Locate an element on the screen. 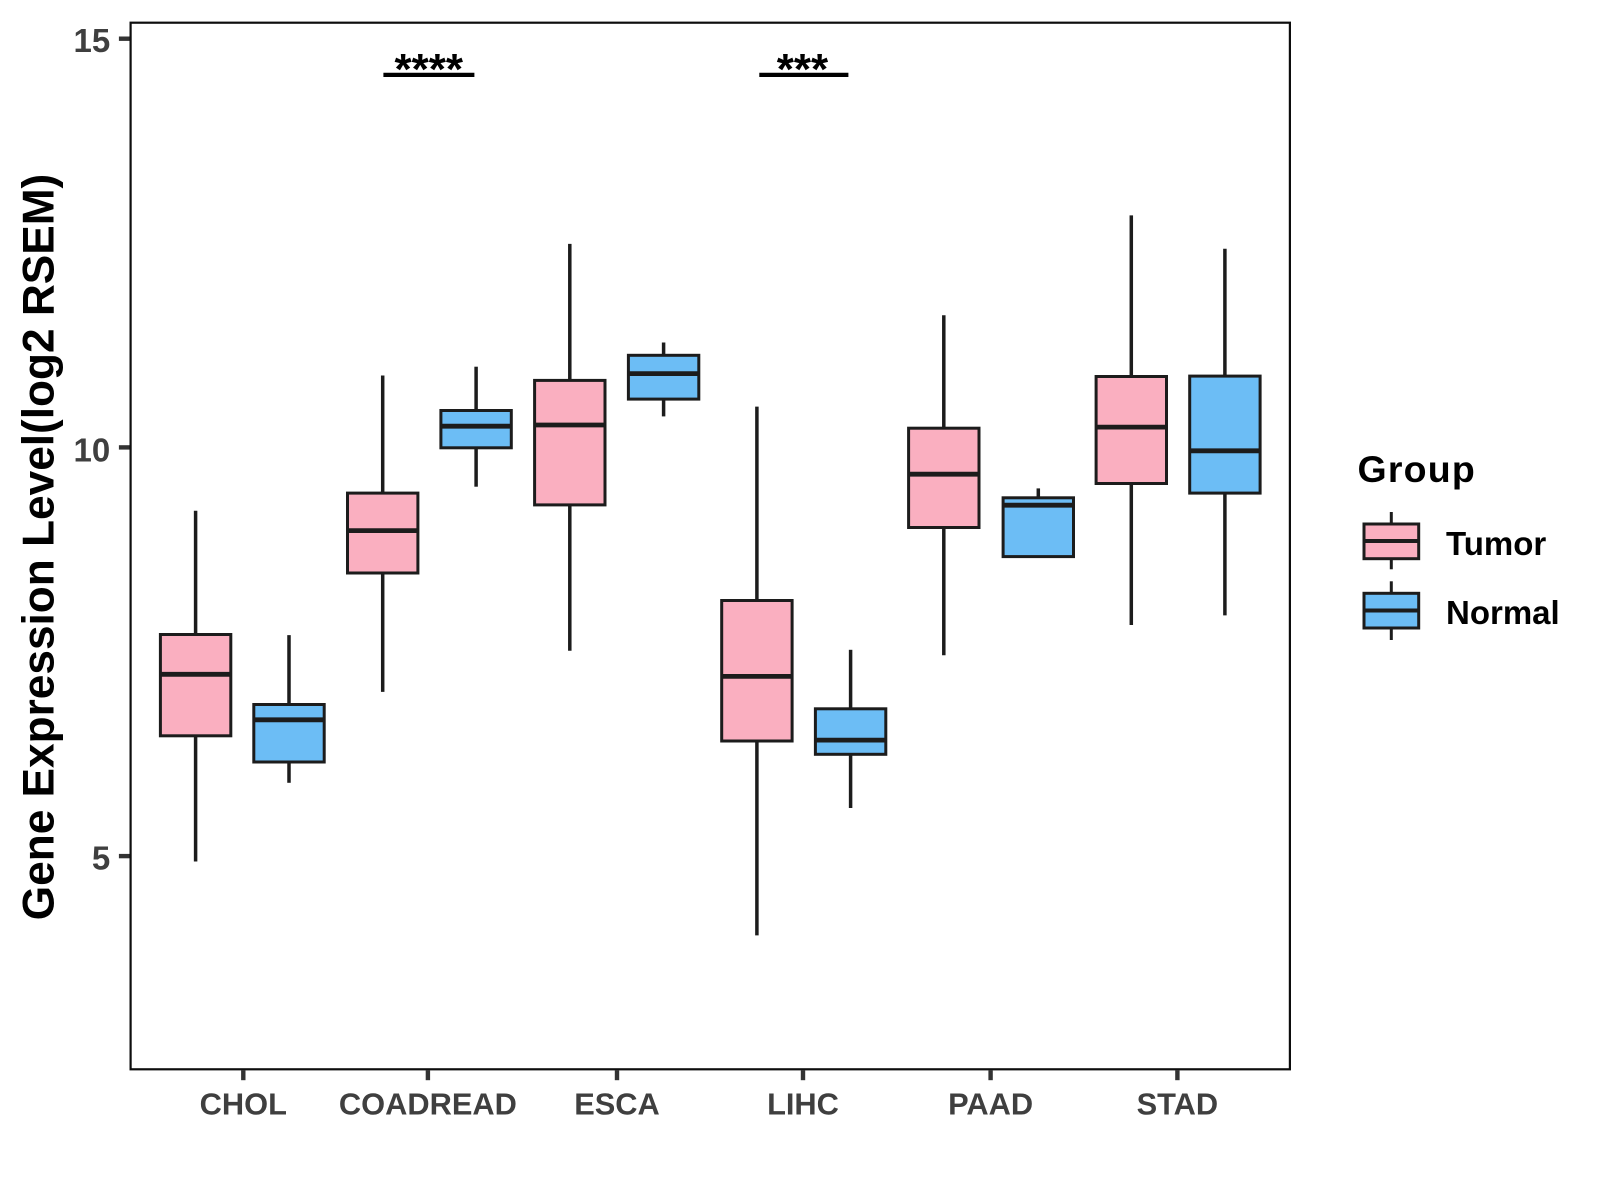 This screenshot has width=1600, height=1200. svg-text: Tumor is located at coordinates (1496, 543).